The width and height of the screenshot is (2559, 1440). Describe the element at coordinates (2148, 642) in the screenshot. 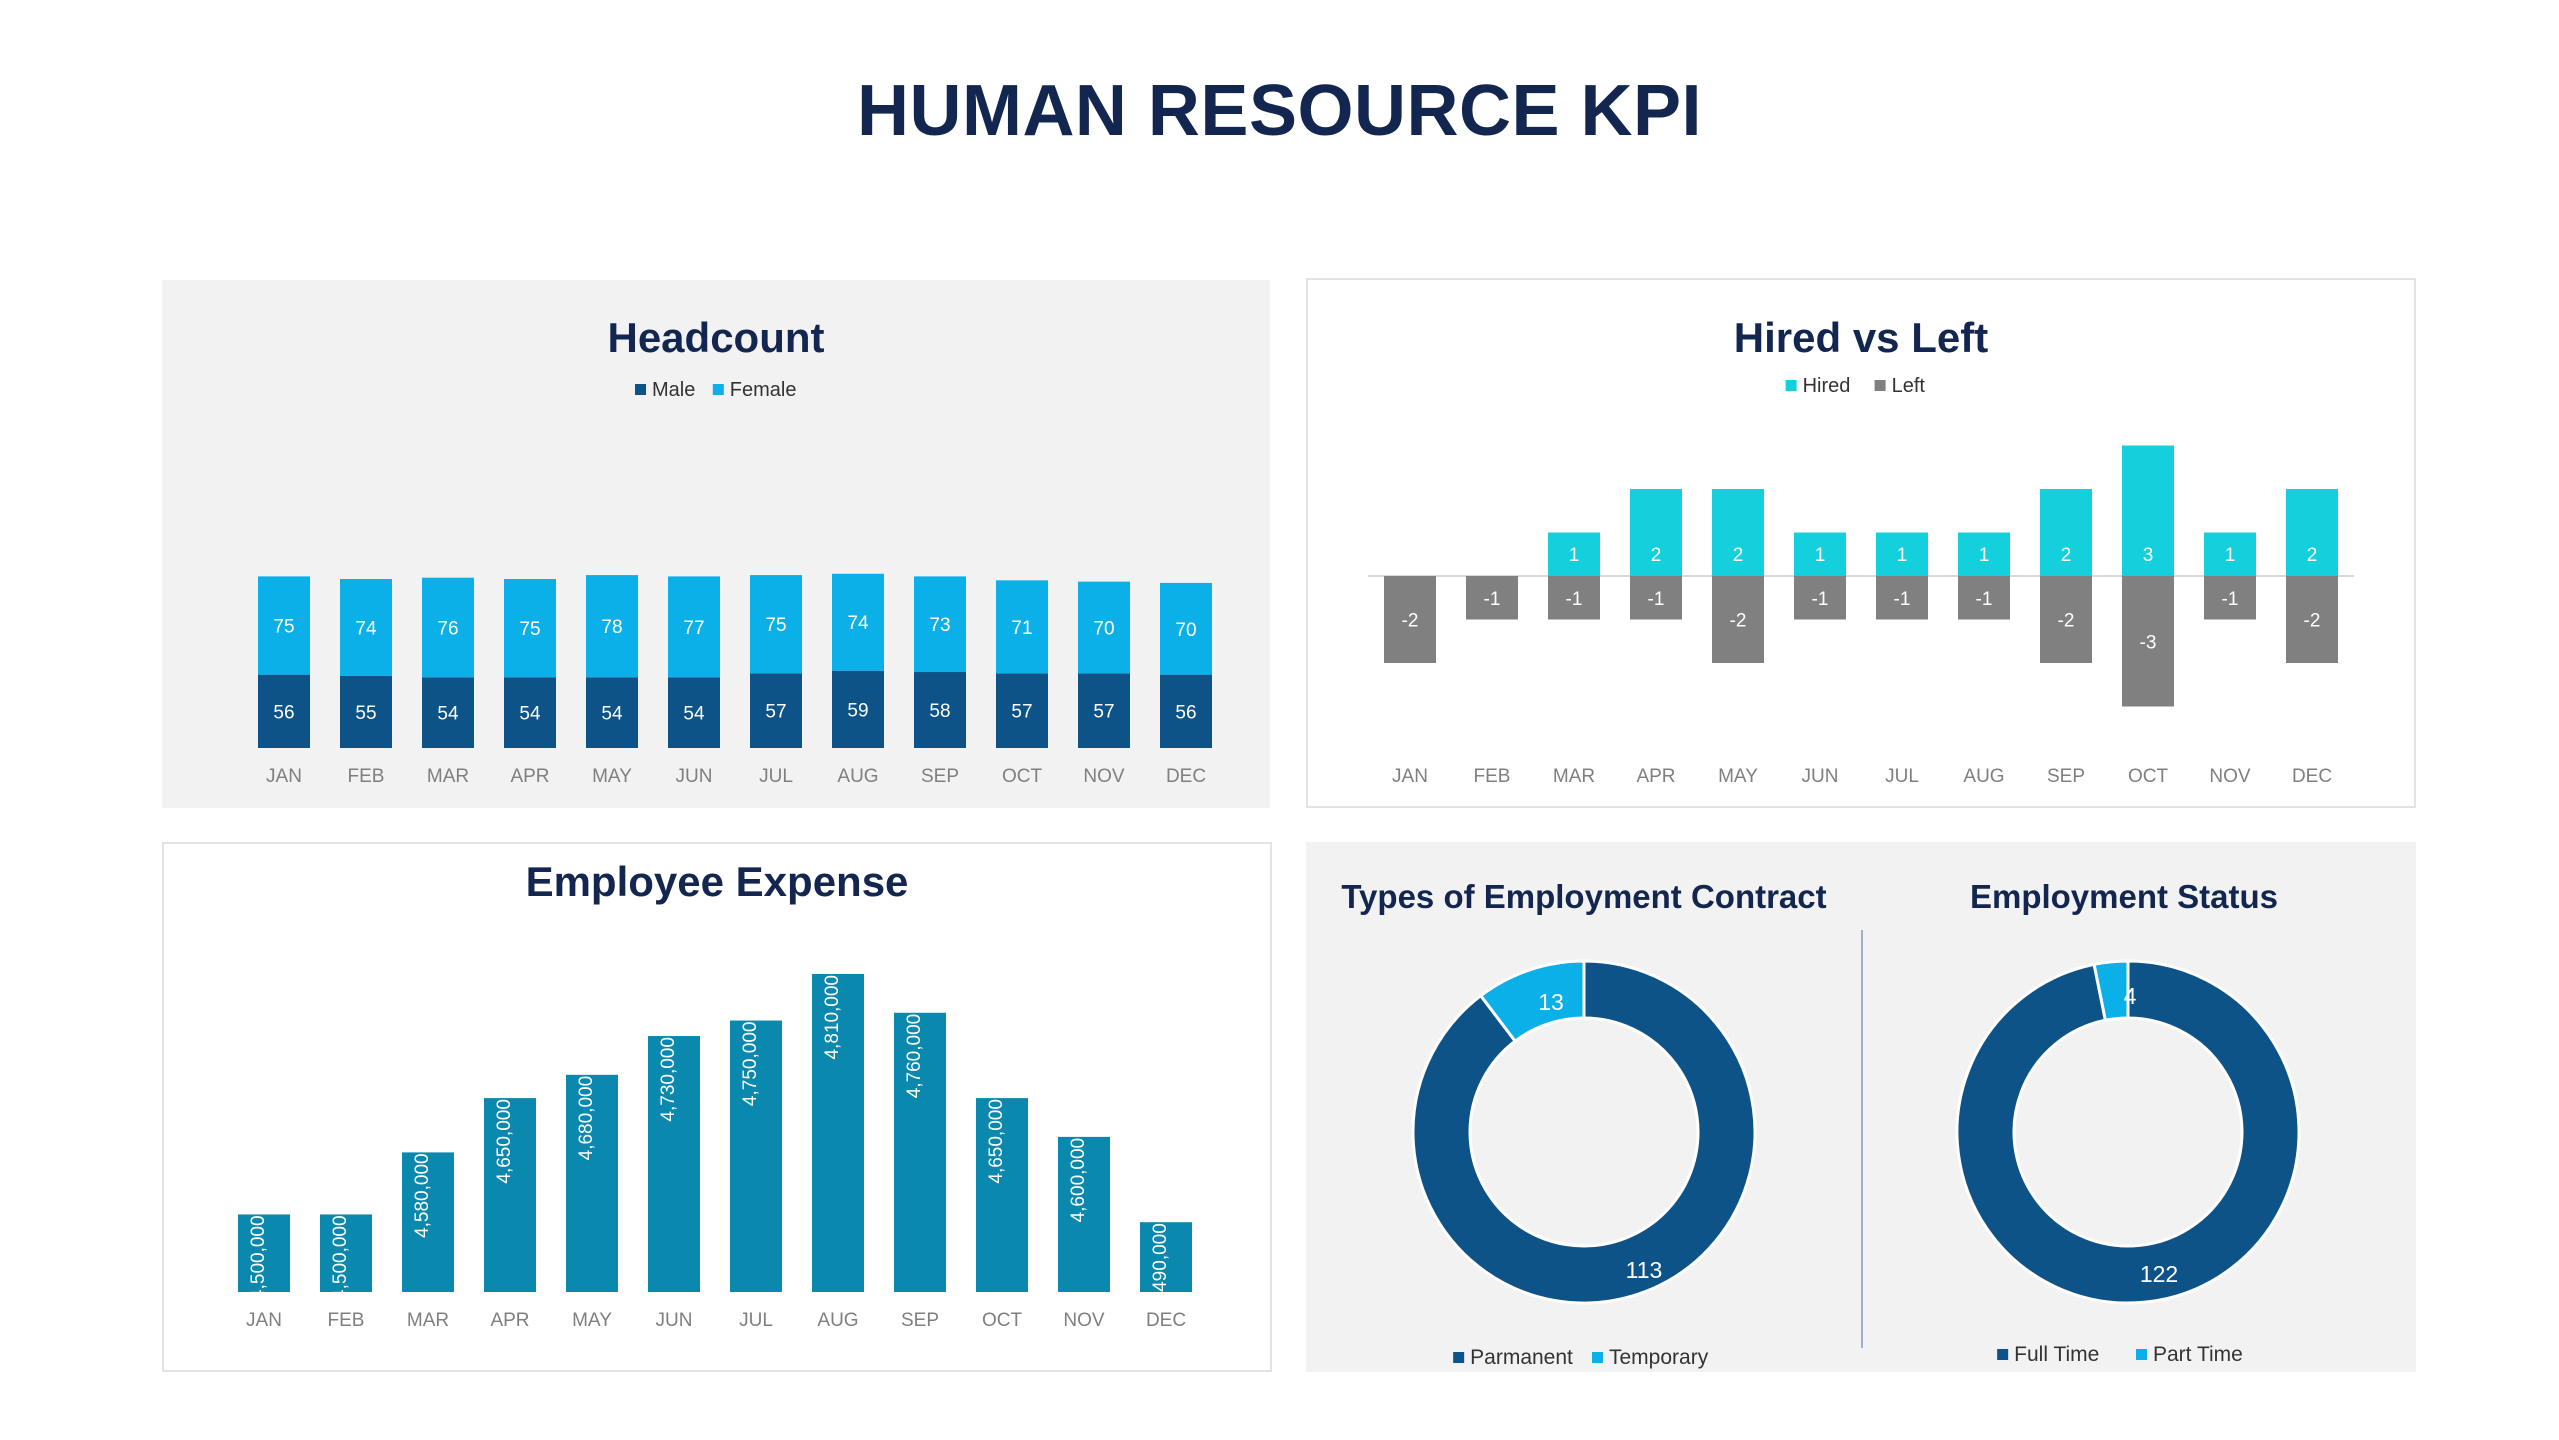

I see `left-label: -3` at that location.